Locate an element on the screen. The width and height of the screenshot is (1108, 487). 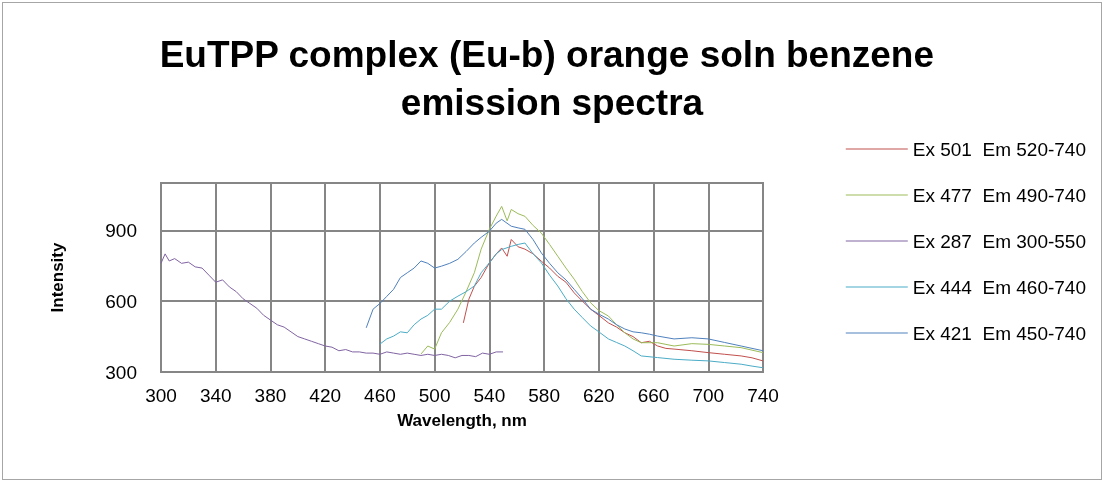
legend-label: Ex 287 Em 300-550 is located at coordinates (999, 241).